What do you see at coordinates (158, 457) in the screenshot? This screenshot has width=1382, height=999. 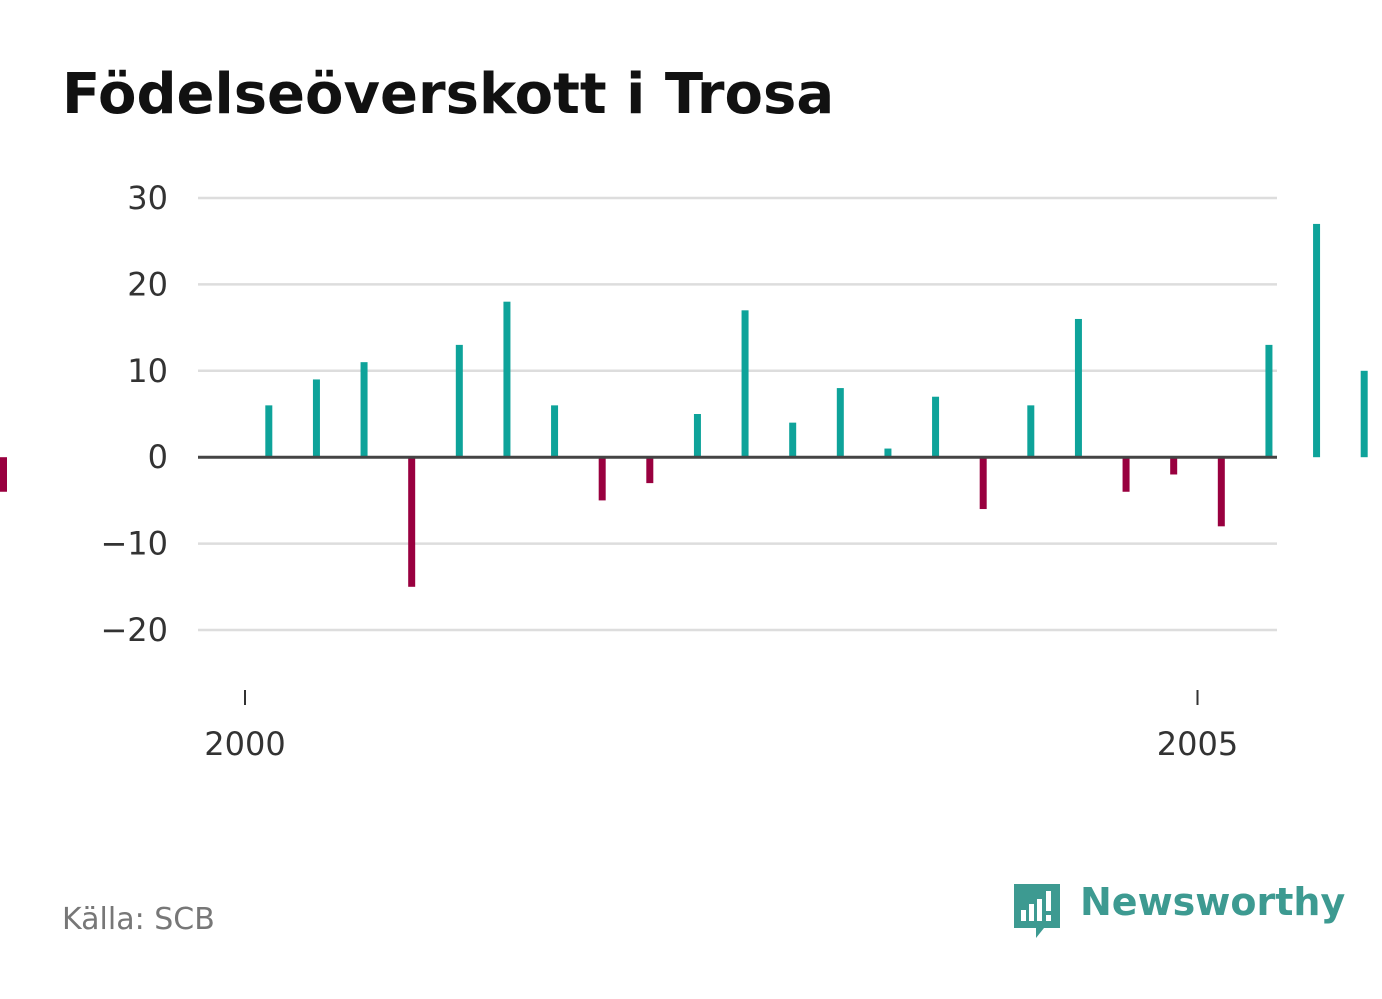 I see `y-tick-label: 0` at bounding box center [158, 457].